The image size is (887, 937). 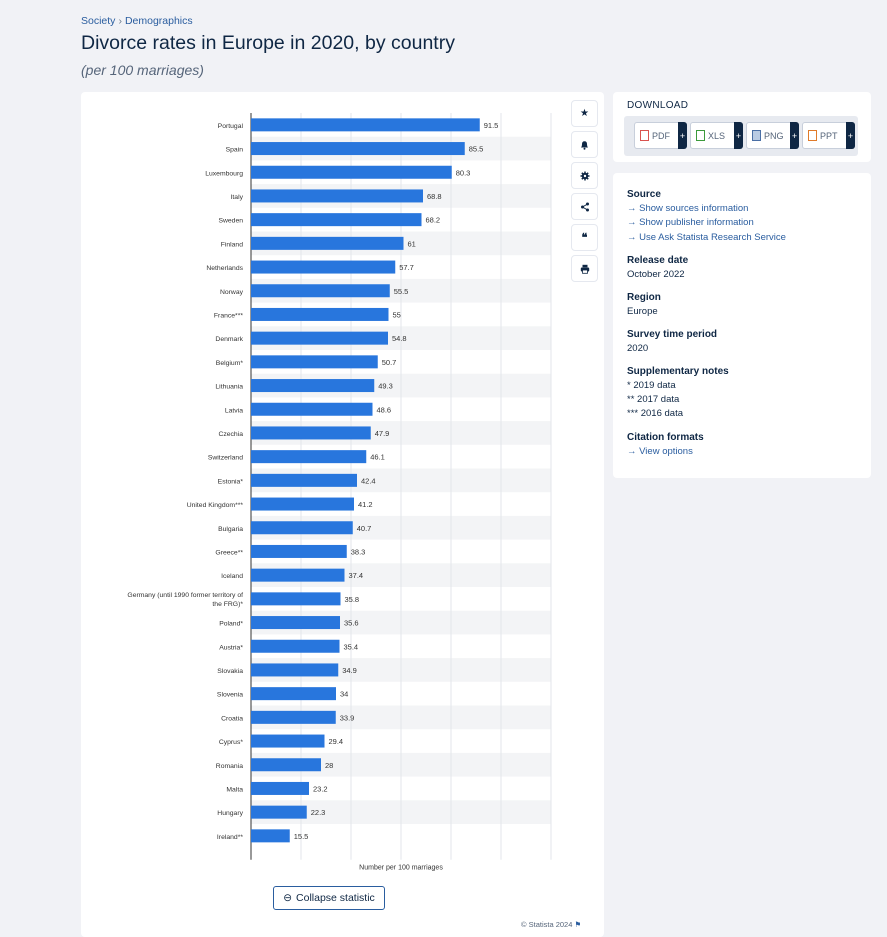 What do you see at coordinates (364, 528) in the screenshot?
I see `data-label: 40.7` at bounding box center [364, 528].